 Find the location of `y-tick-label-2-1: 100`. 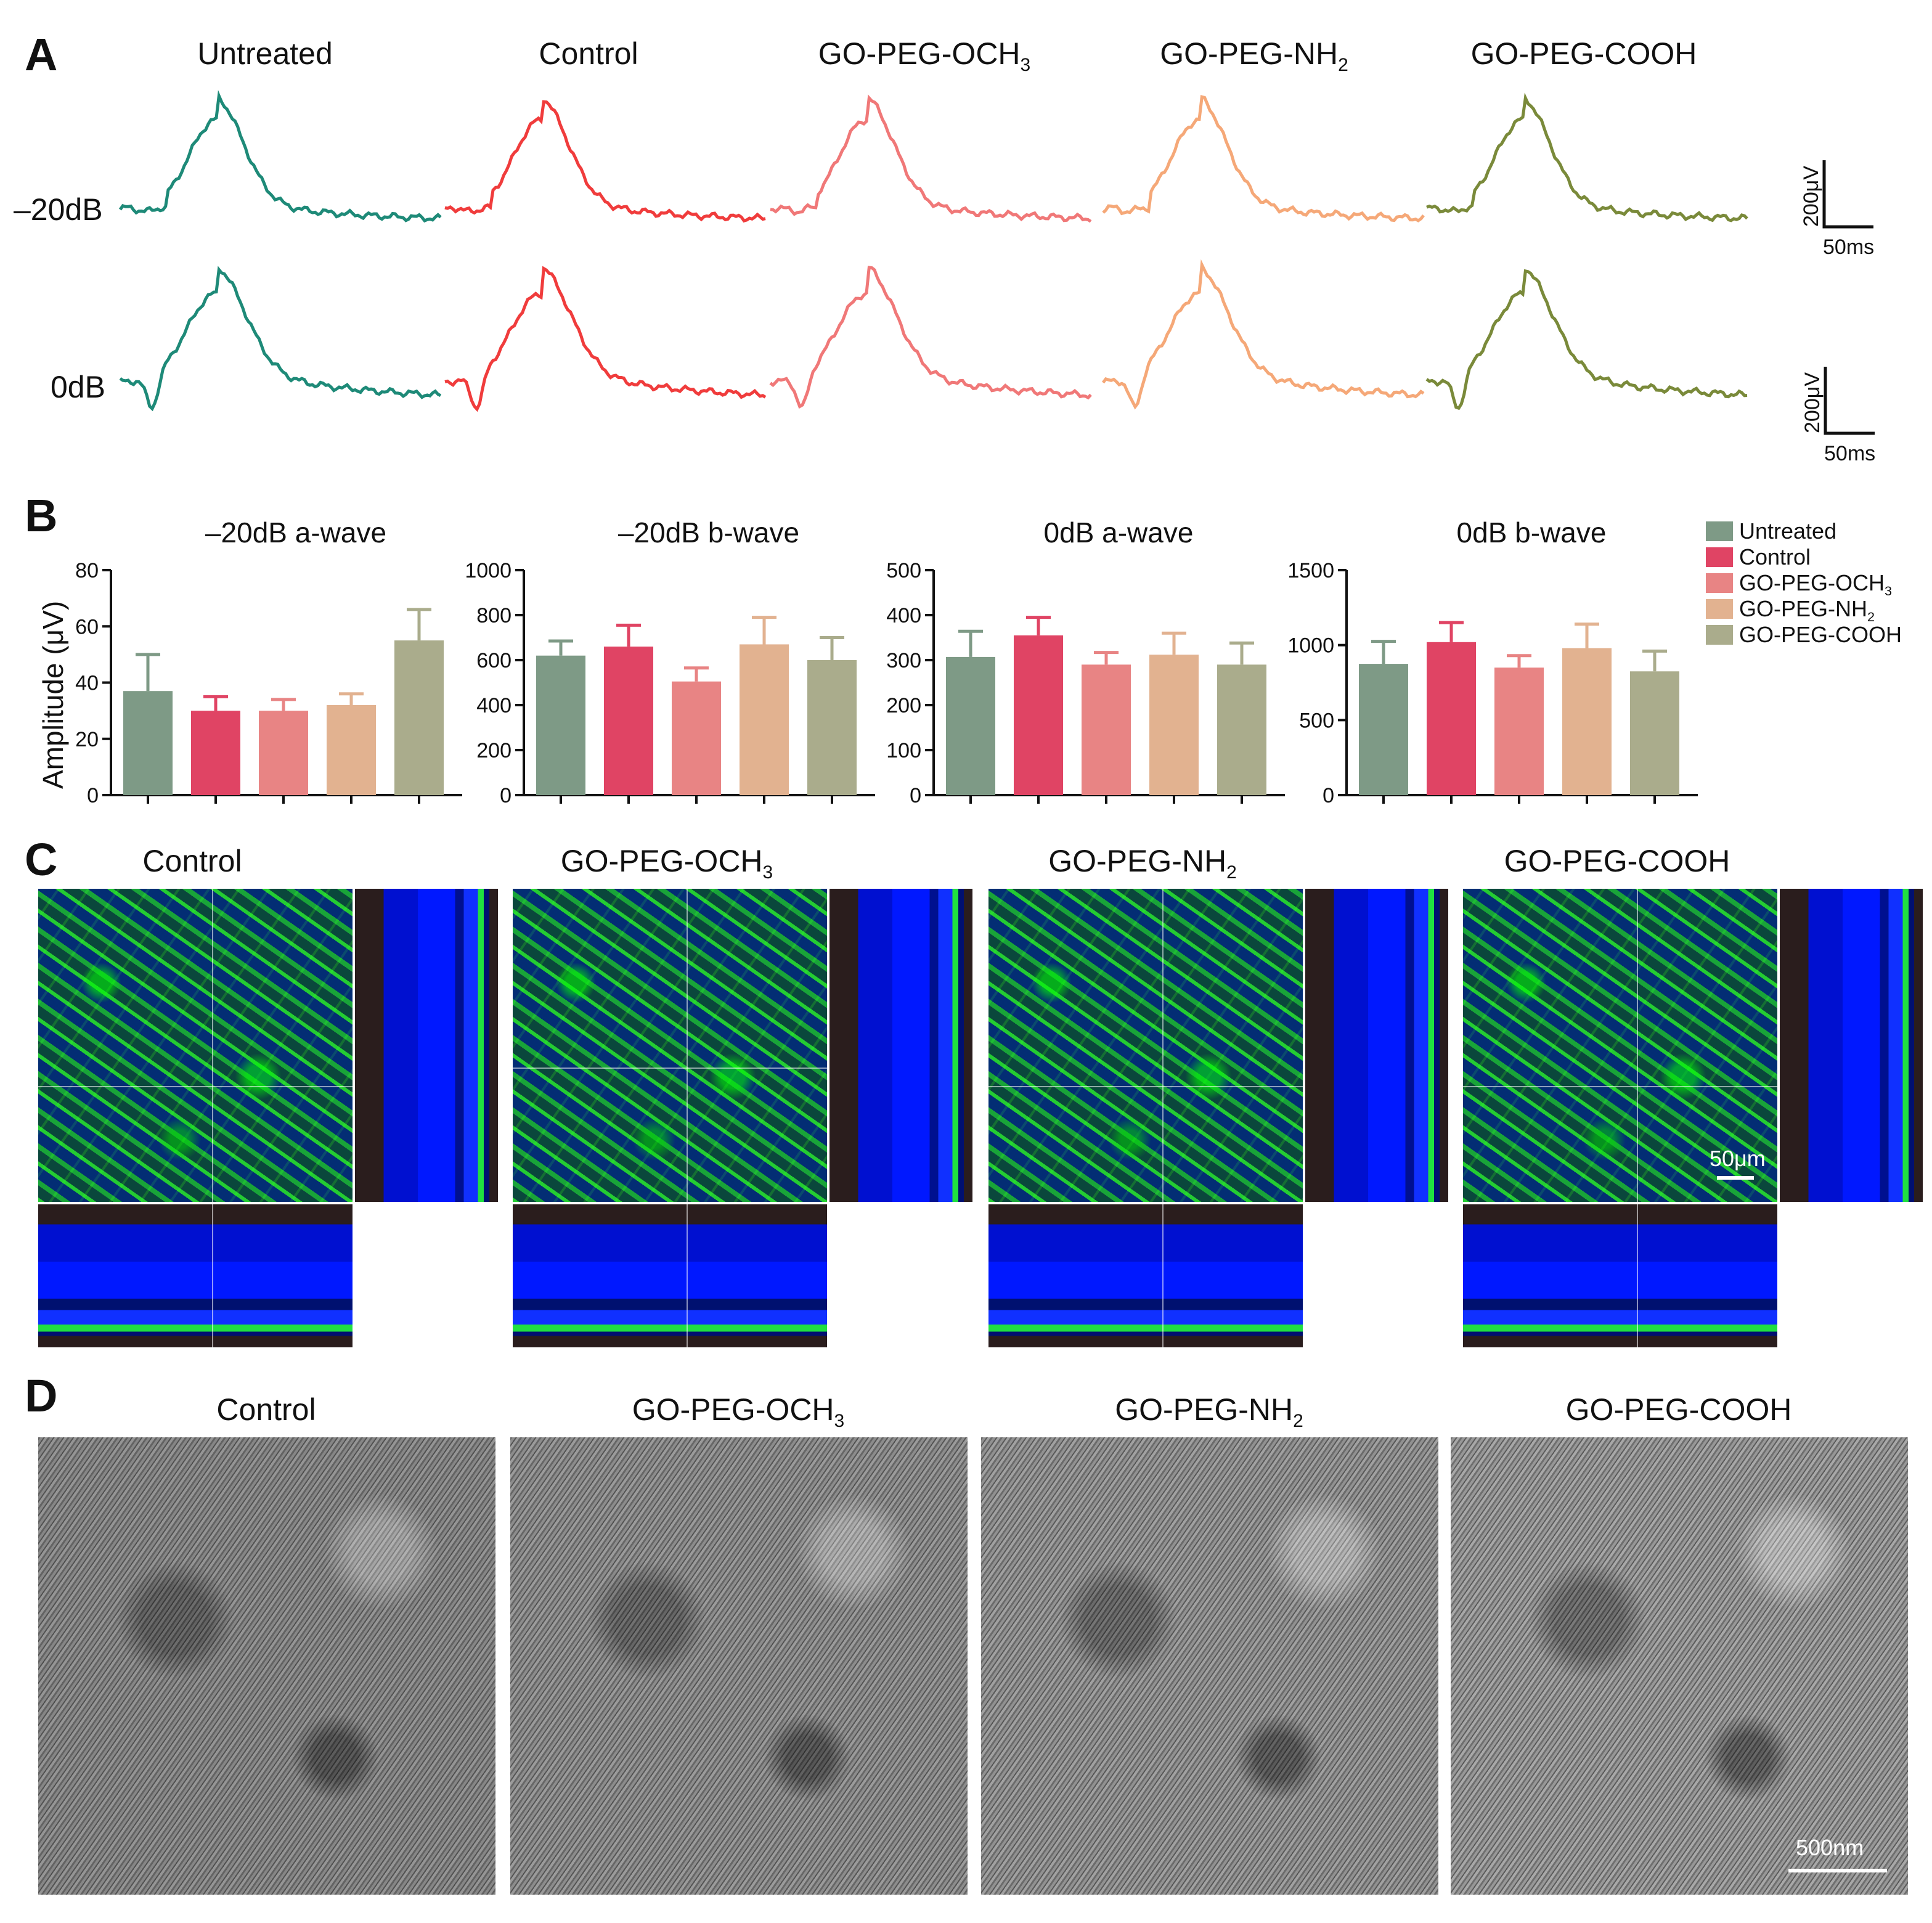

y-tick-label-2-1: 100 is located at coordinates (904, 750).